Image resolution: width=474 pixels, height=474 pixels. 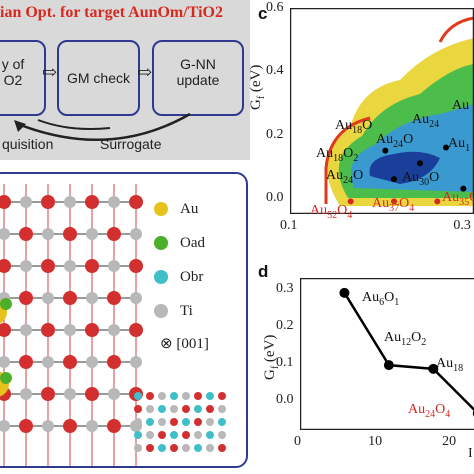 I want to click on panel-d-xlabel-partial: I, so click(x=470, y=453).